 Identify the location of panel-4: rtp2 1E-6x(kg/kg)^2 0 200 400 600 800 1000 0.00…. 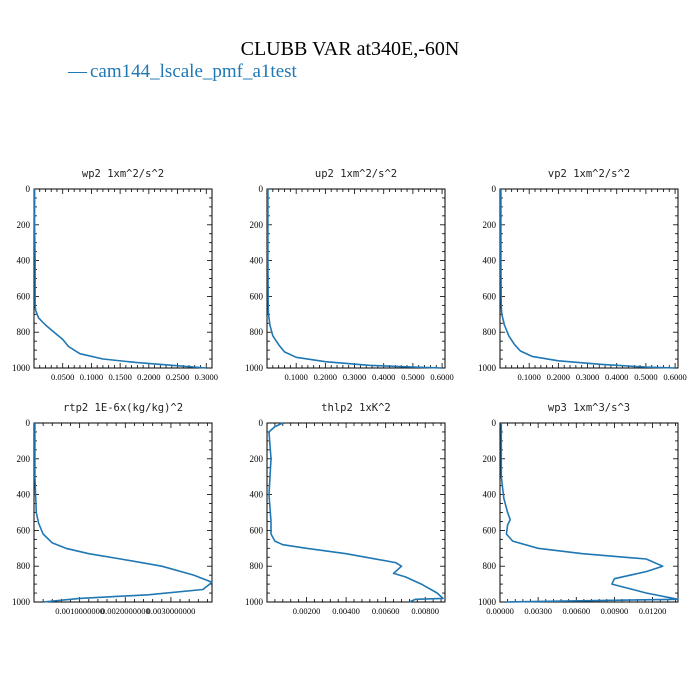
(112, 509).